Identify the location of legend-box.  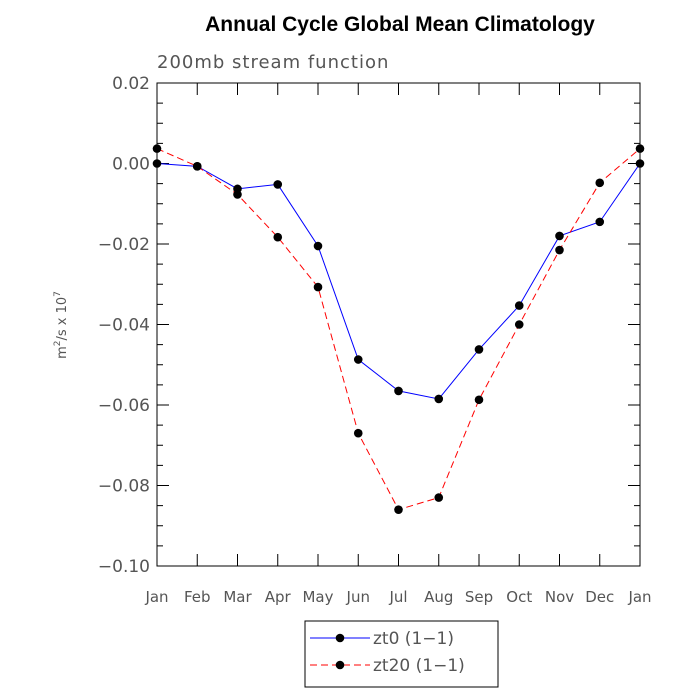
(401, 654).